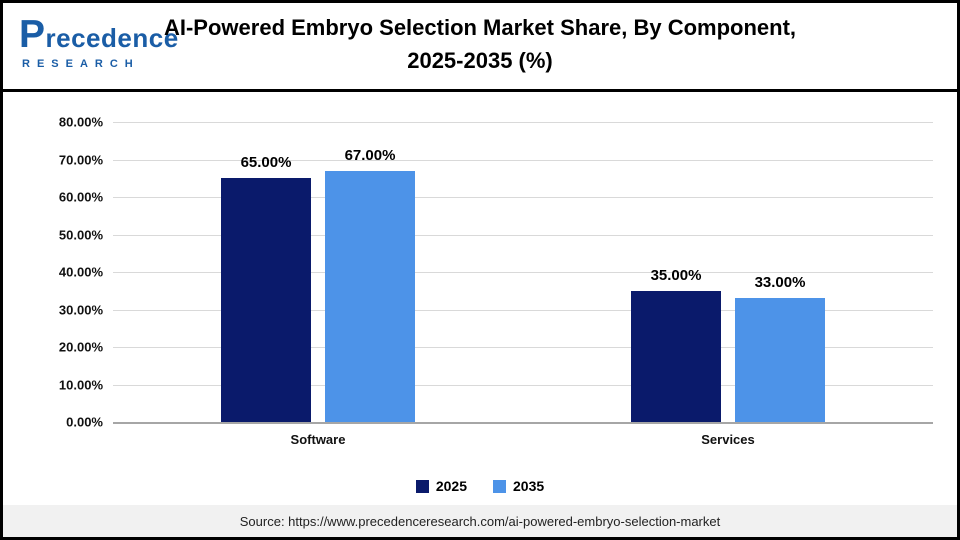  I want to click on y-tick-label: 80.00%, so click(80, 122).